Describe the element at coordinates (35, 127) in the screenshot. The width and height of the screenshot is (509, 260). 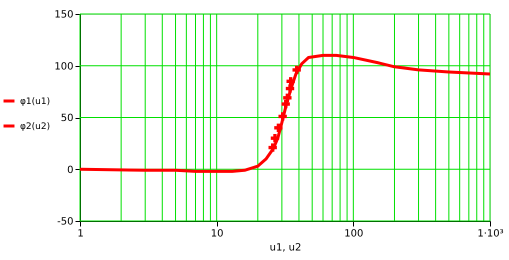
I see `legend-label: φ2(u2)` at that location.